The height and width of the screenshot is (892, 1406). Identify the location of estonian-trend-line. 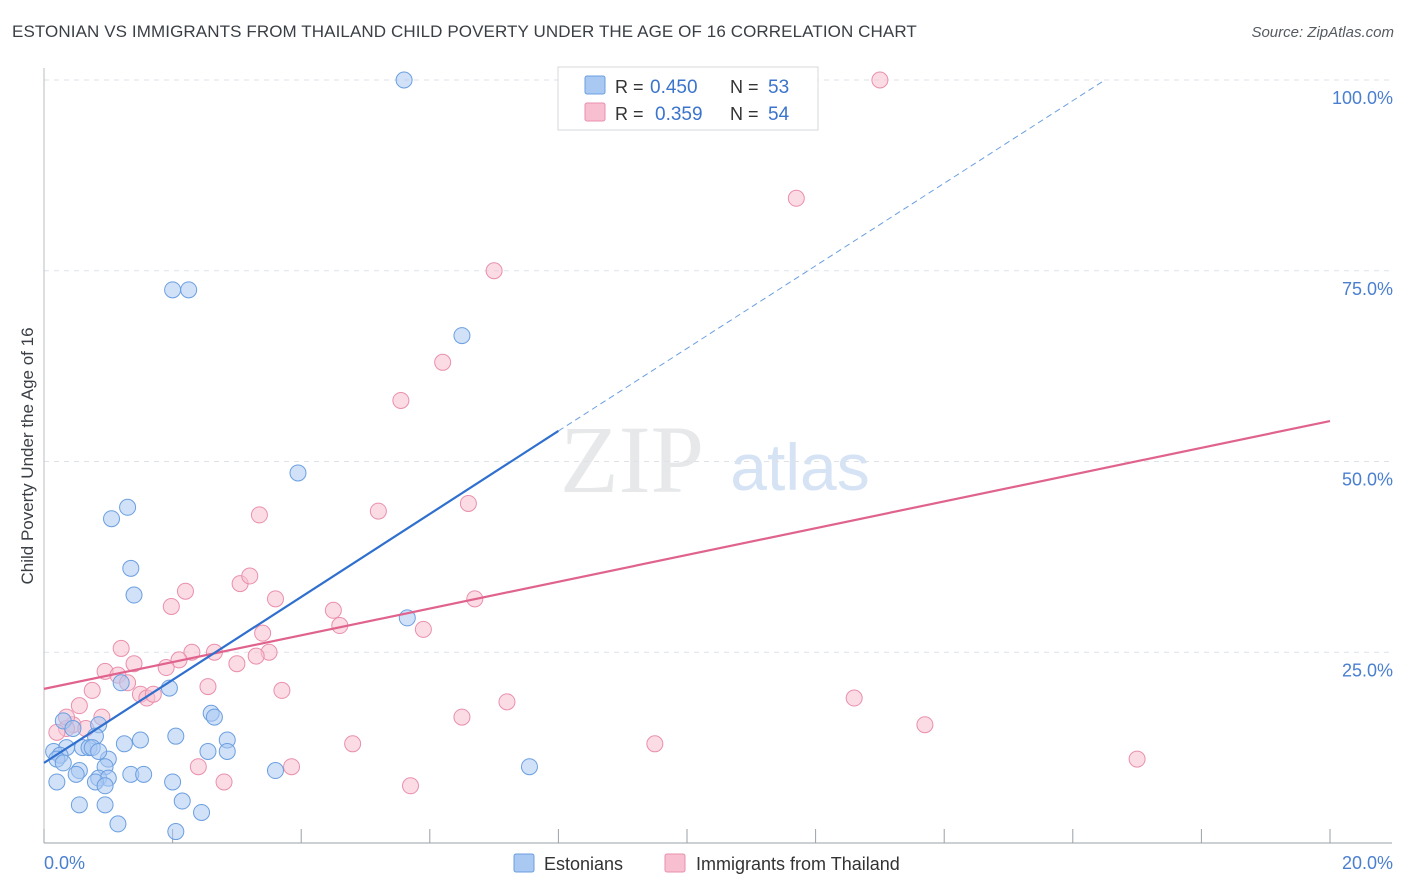
(301, 597).